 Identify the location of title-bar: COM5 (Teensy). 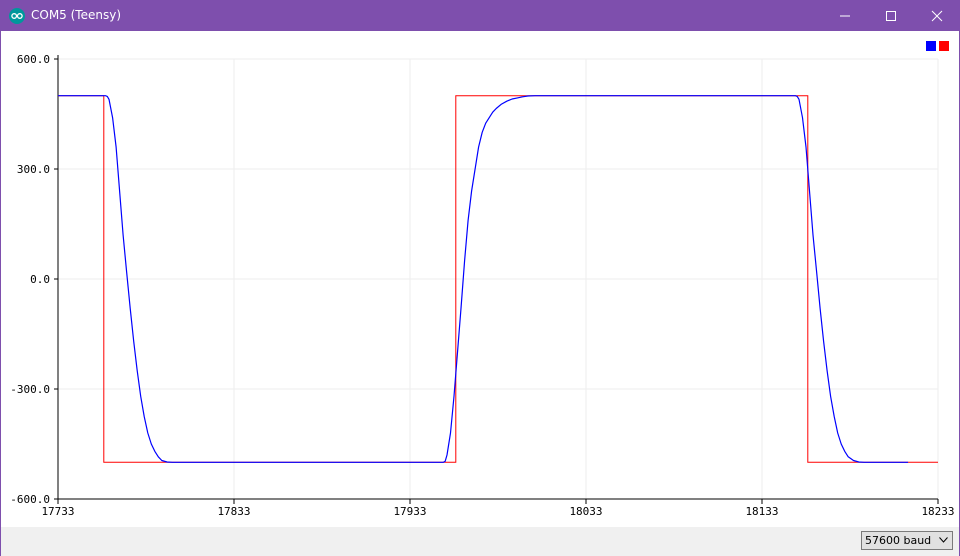
(480, 15).